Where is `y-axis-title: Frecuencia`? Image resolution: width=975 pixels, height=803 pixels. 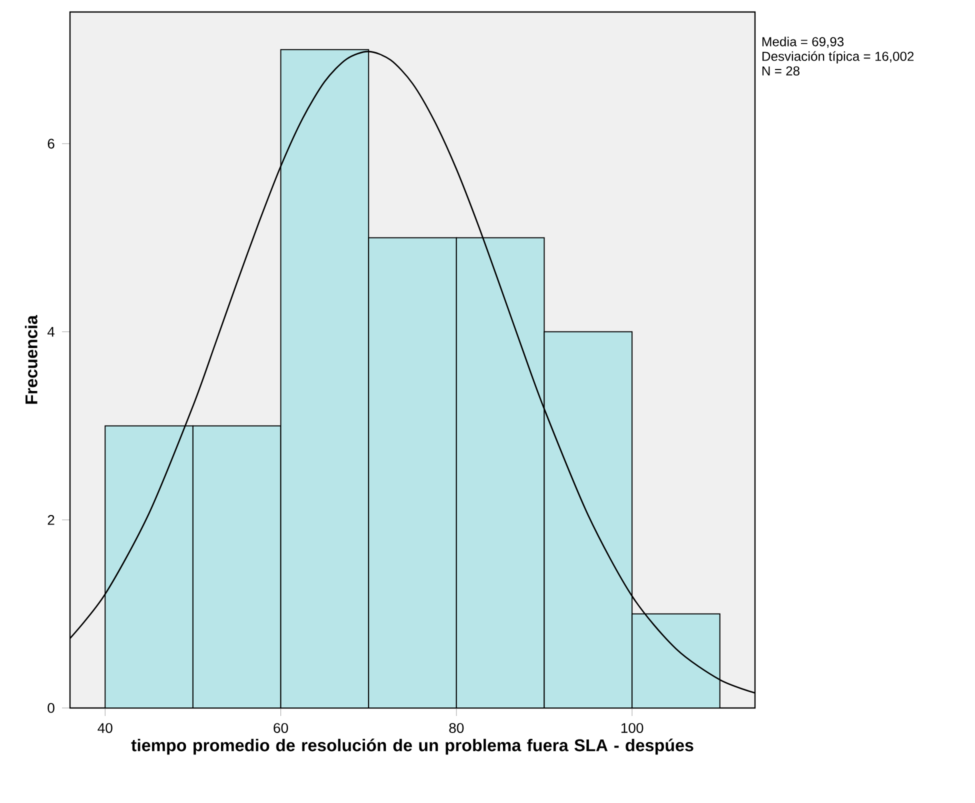
y-axis-title: Frecuencia is located at coordinates (31, 359).